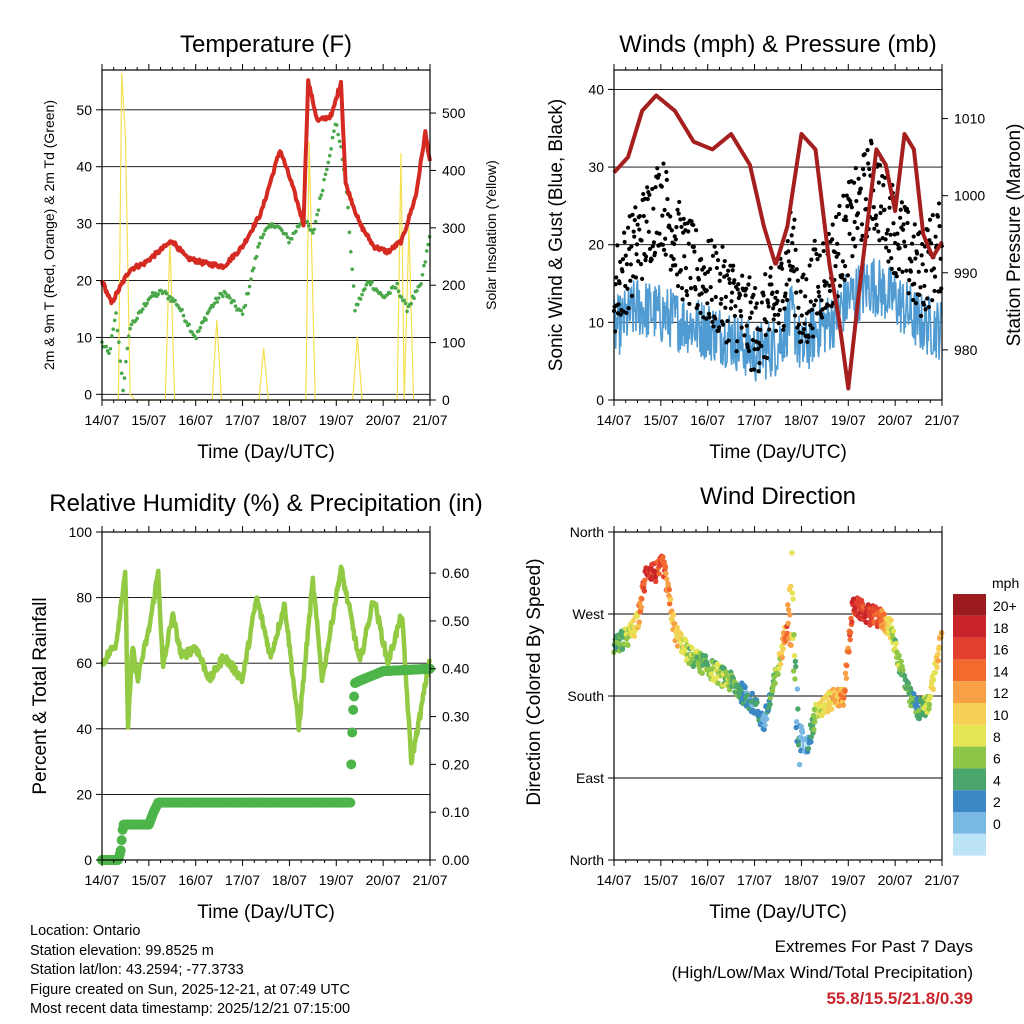 This screenshot has width=1024, height=1024. I want to click on y-tick-label: 10, so click(84, 337).